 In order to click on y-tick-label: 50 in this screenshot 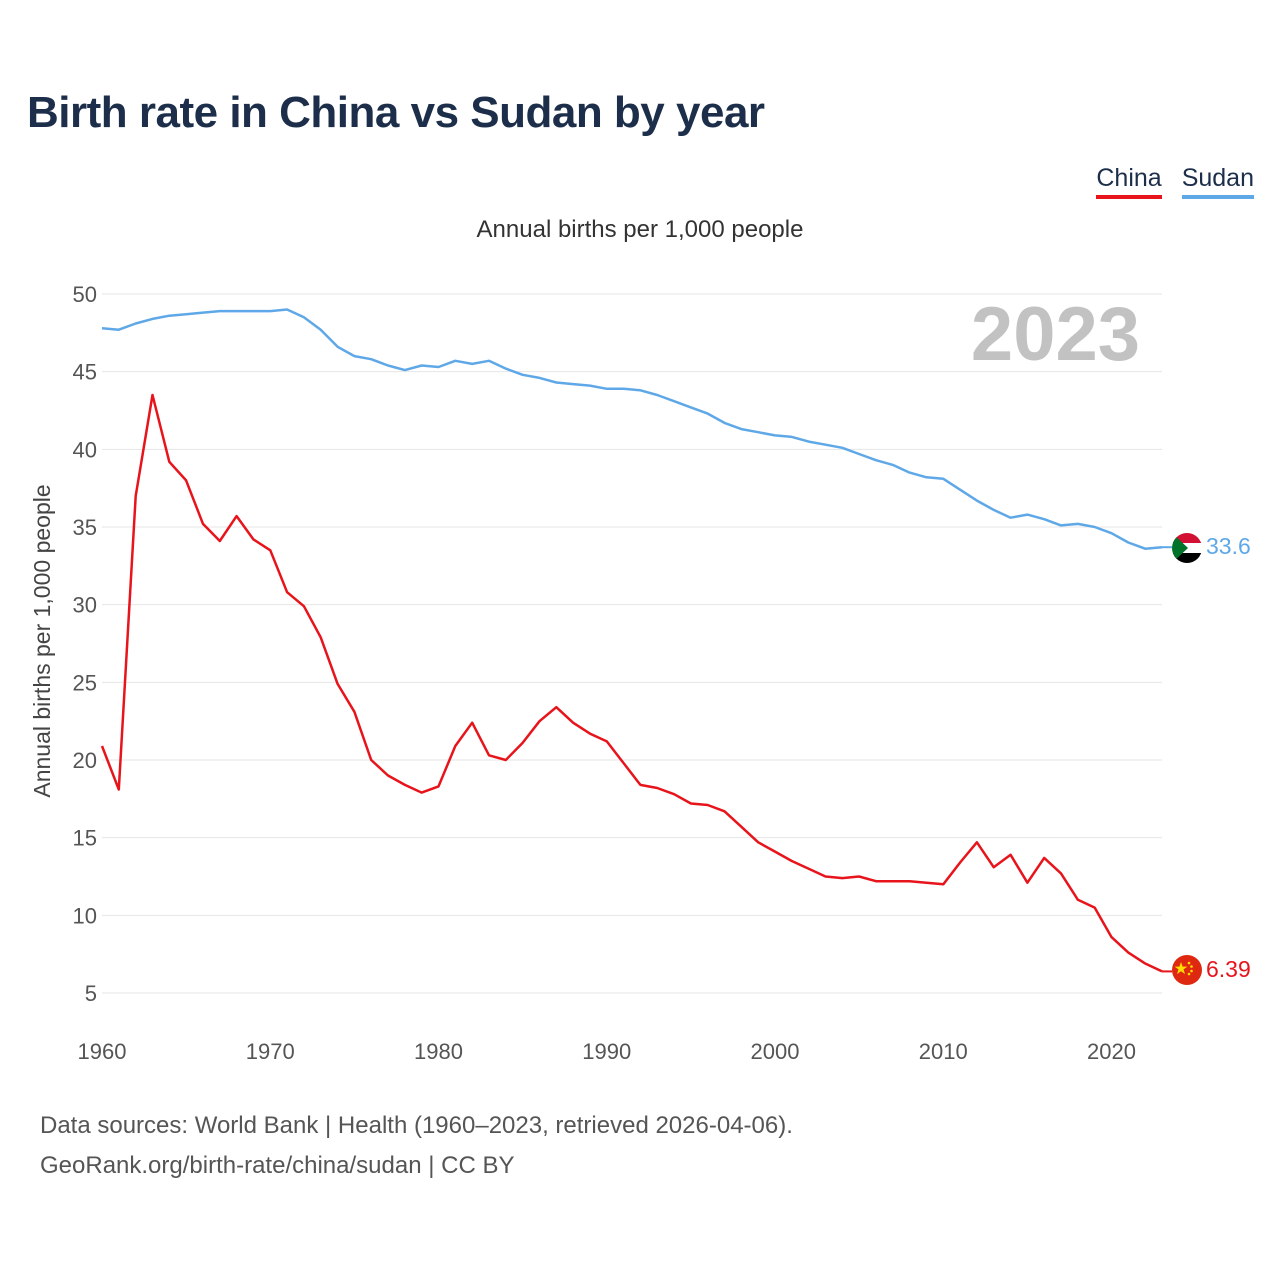, I will do `click(85, 294)`.